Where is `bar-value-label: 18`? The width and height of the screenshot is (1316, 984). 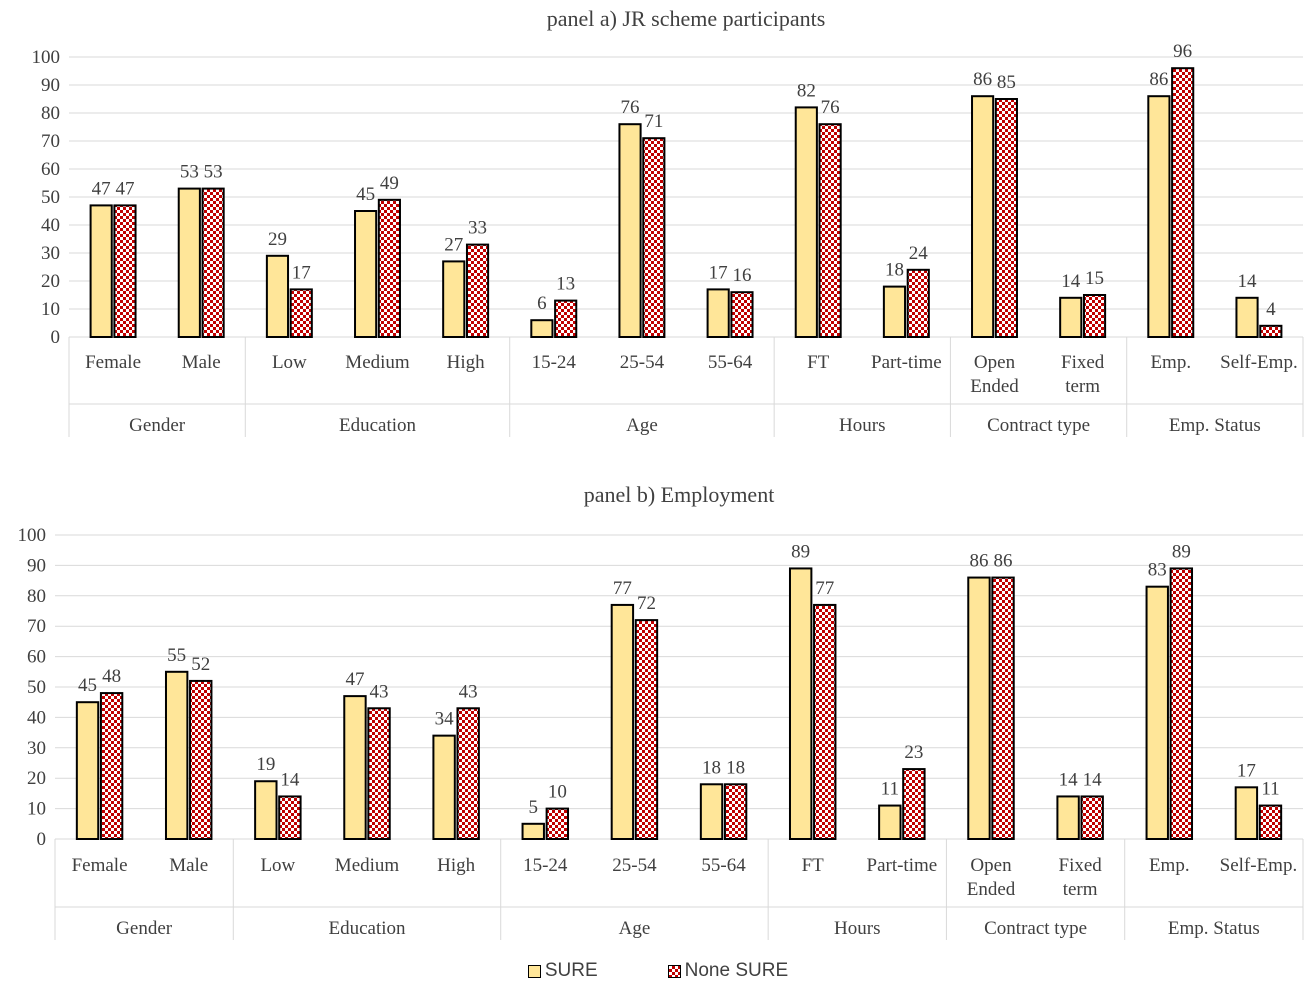 bar-value-label: 18 is located at coordinates (711, 767).